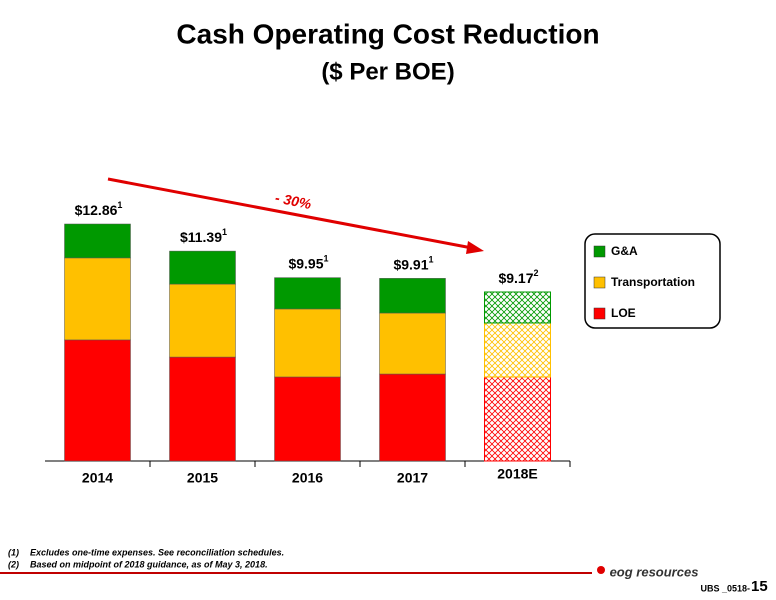 The image size is (776, 600). What do you see at coordinates (201, 237) in the screenshot?
I see `total-value: $11.39` at bounding box center [201, 237].